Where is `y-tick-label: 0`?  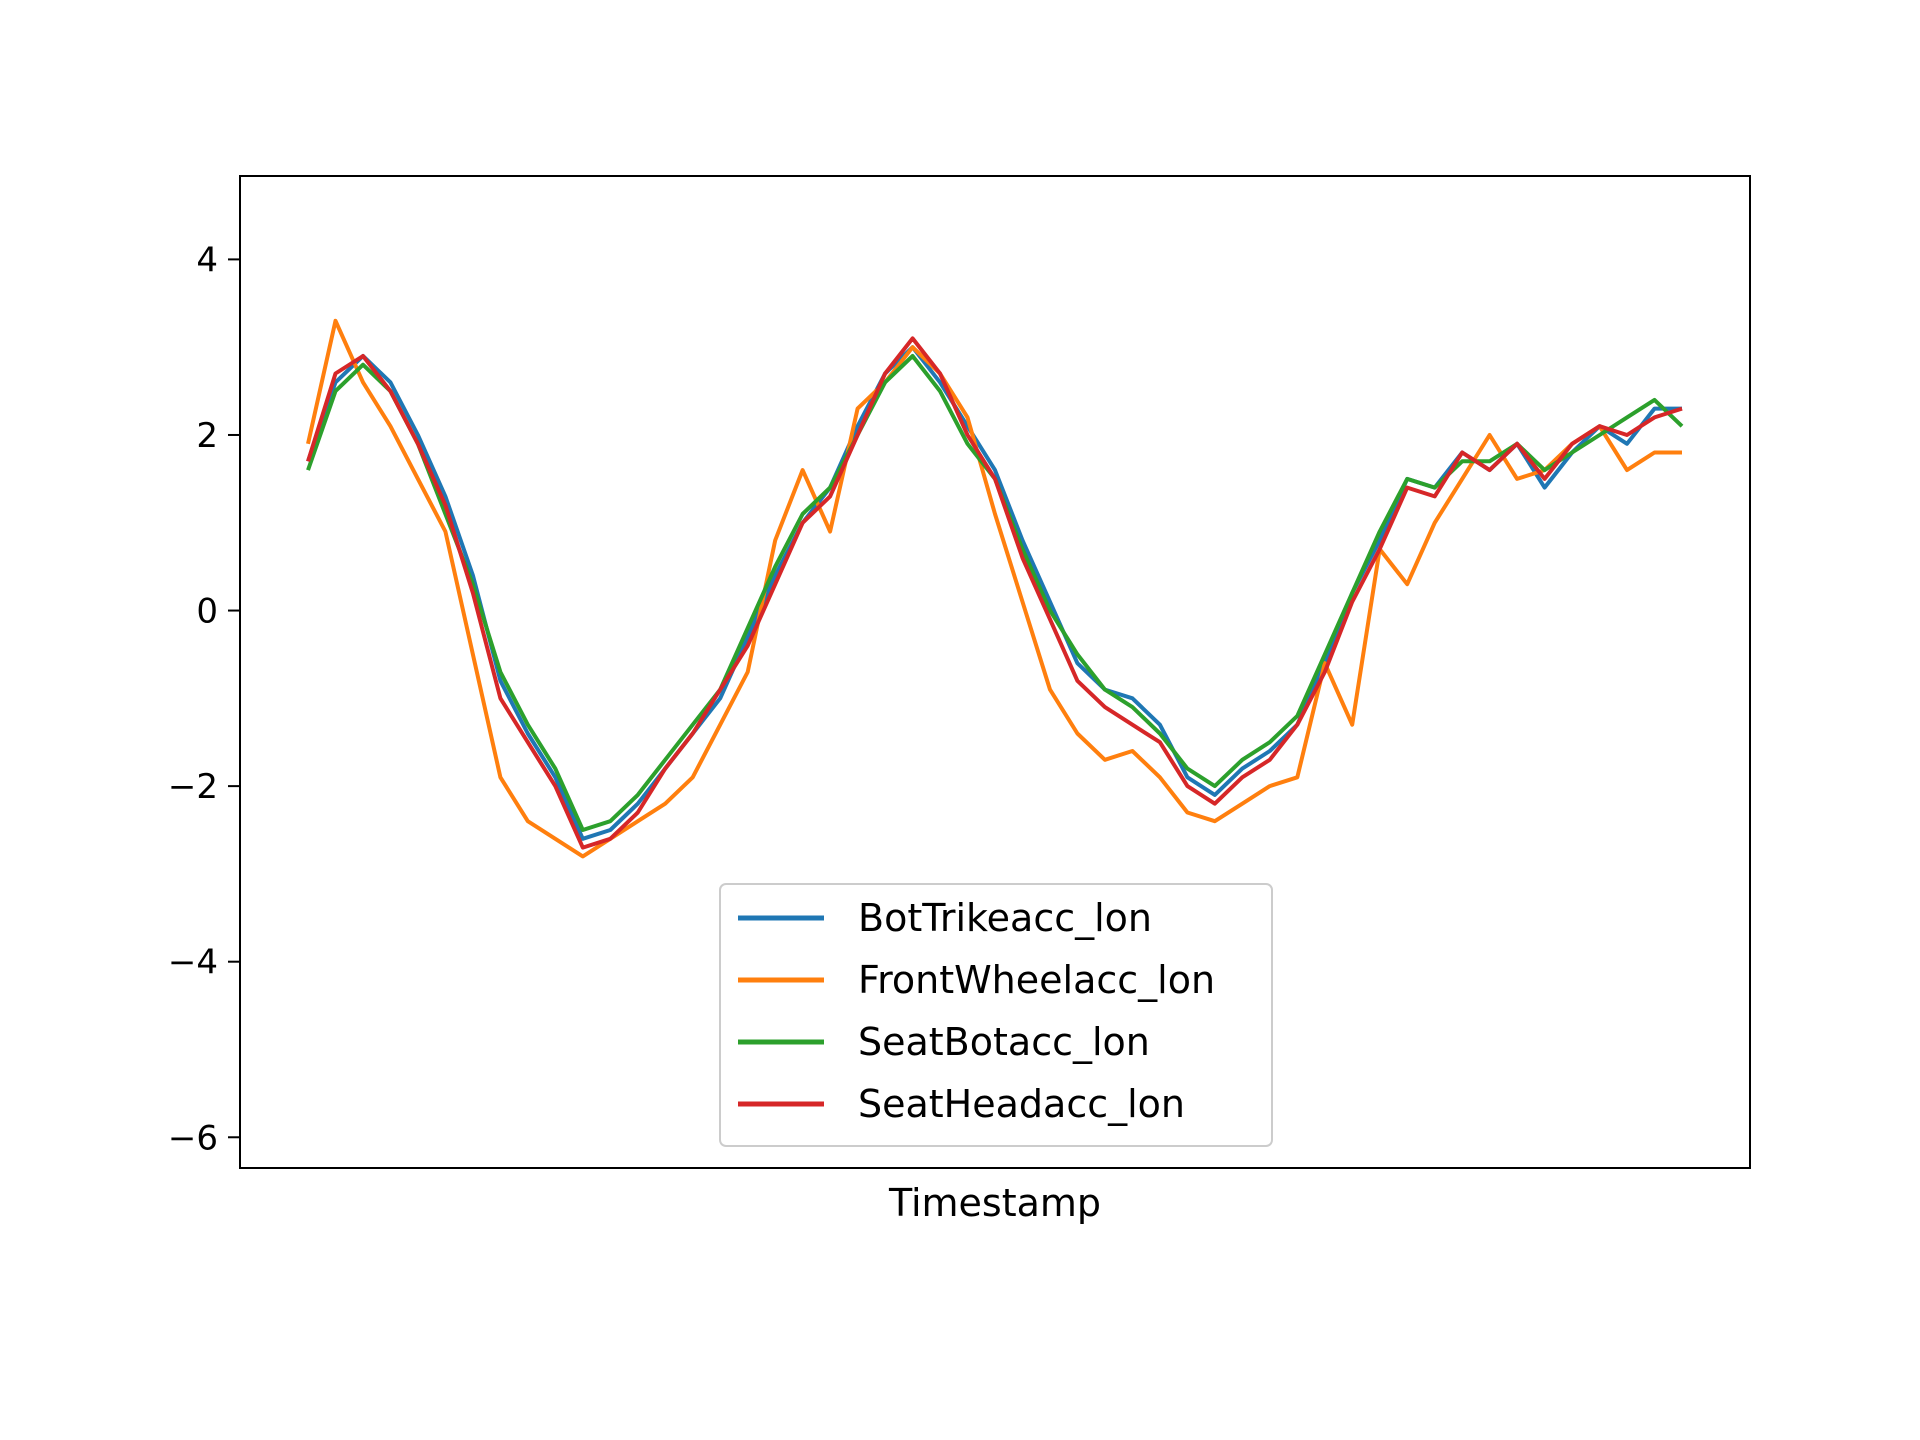
y-tick-label: 0 is located at coordinates (207, 612).